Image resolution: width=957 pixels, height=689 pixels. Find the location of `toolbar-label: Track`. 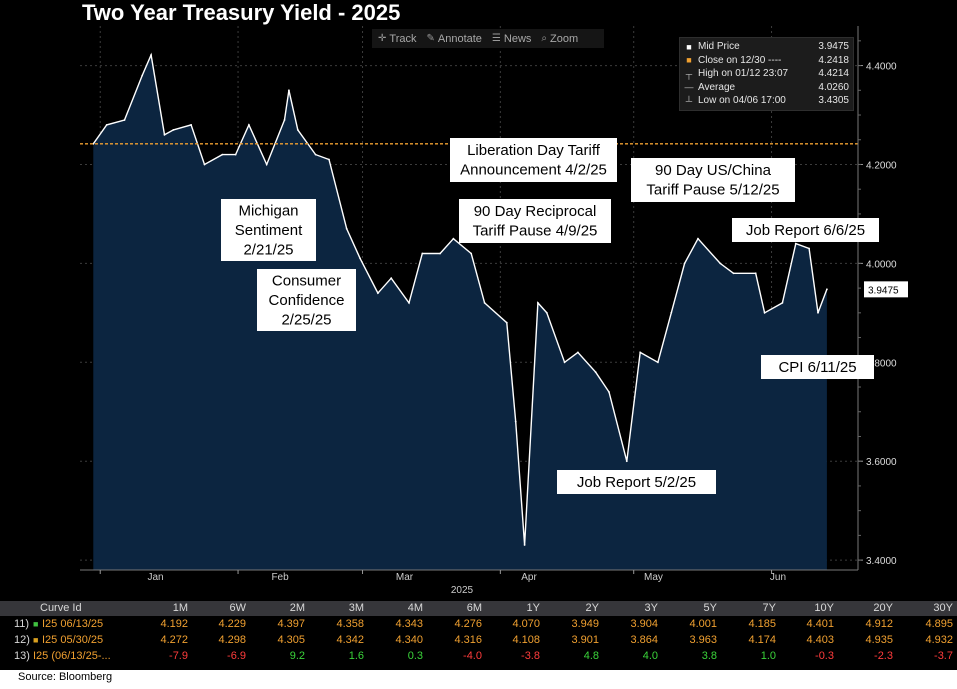

toolbar-label: Track is located at coordinates (403, 38).